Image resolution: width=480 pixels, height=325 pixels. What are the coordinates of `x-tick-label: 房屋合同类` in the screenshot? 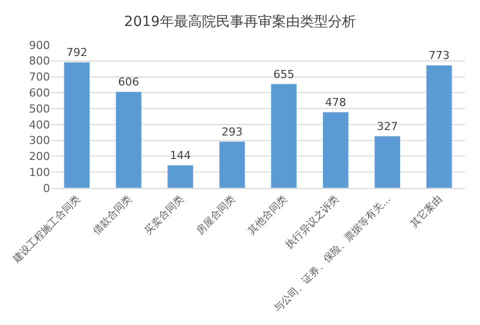 It's located at (216, 215).